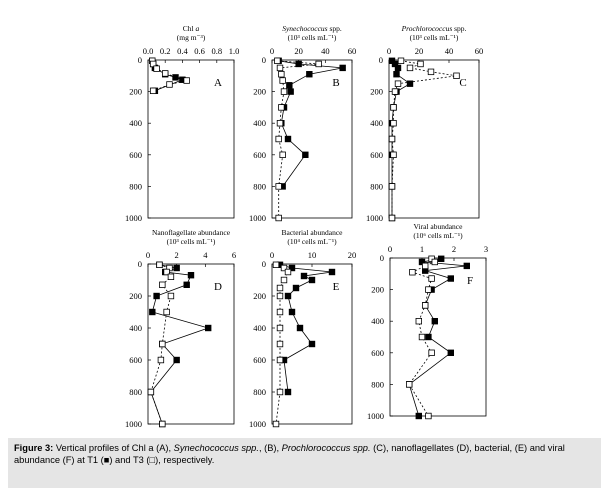 Image resolution: width=613 pixels, height=493 pixels. I want to click on caption-italic-2: Prochlorococcus spp., so click(326, 448).